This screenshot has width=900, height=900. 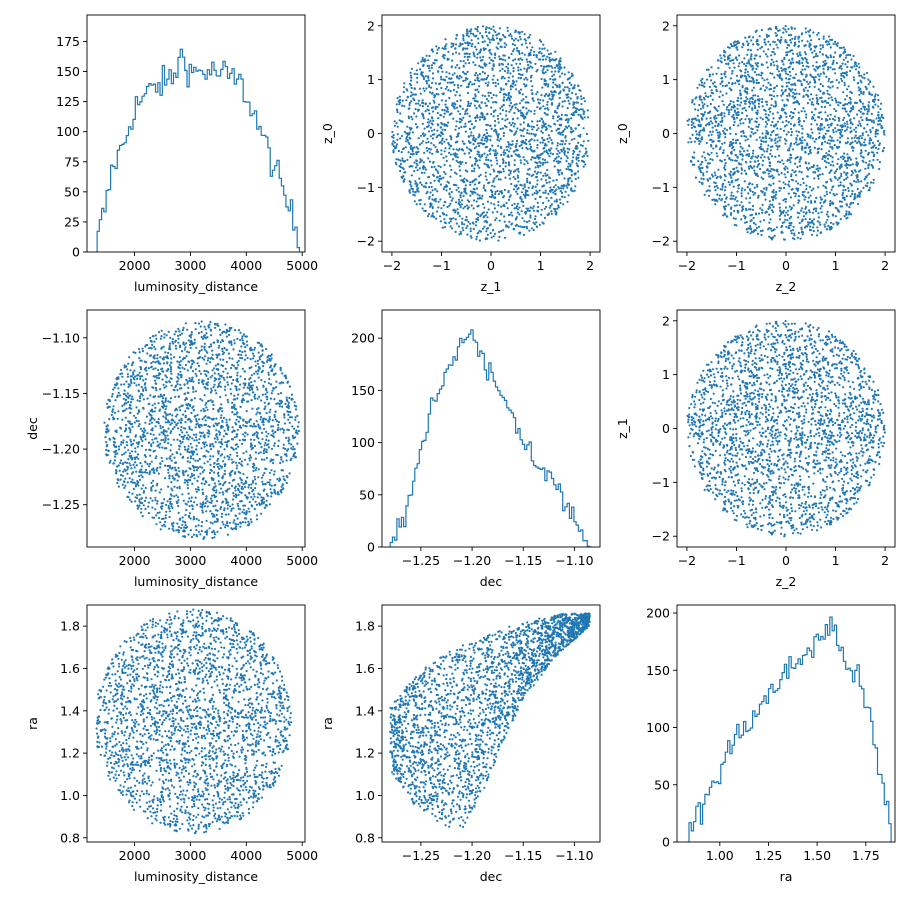 What do you see at coordinates (285, 403) in the screenshot?
I see `scatter-point-p10` at bounding box center [285, 403].